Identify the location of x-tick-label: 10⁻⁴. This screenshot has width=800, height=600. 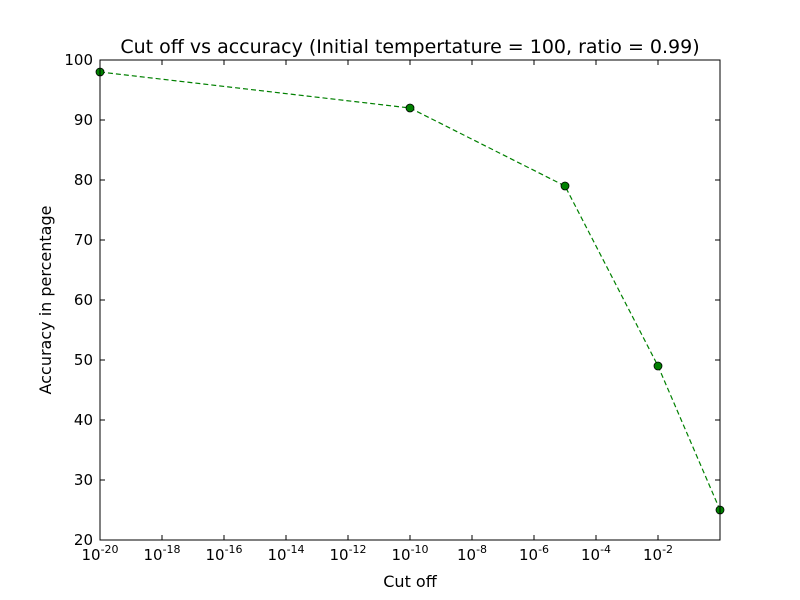
(596, 553).